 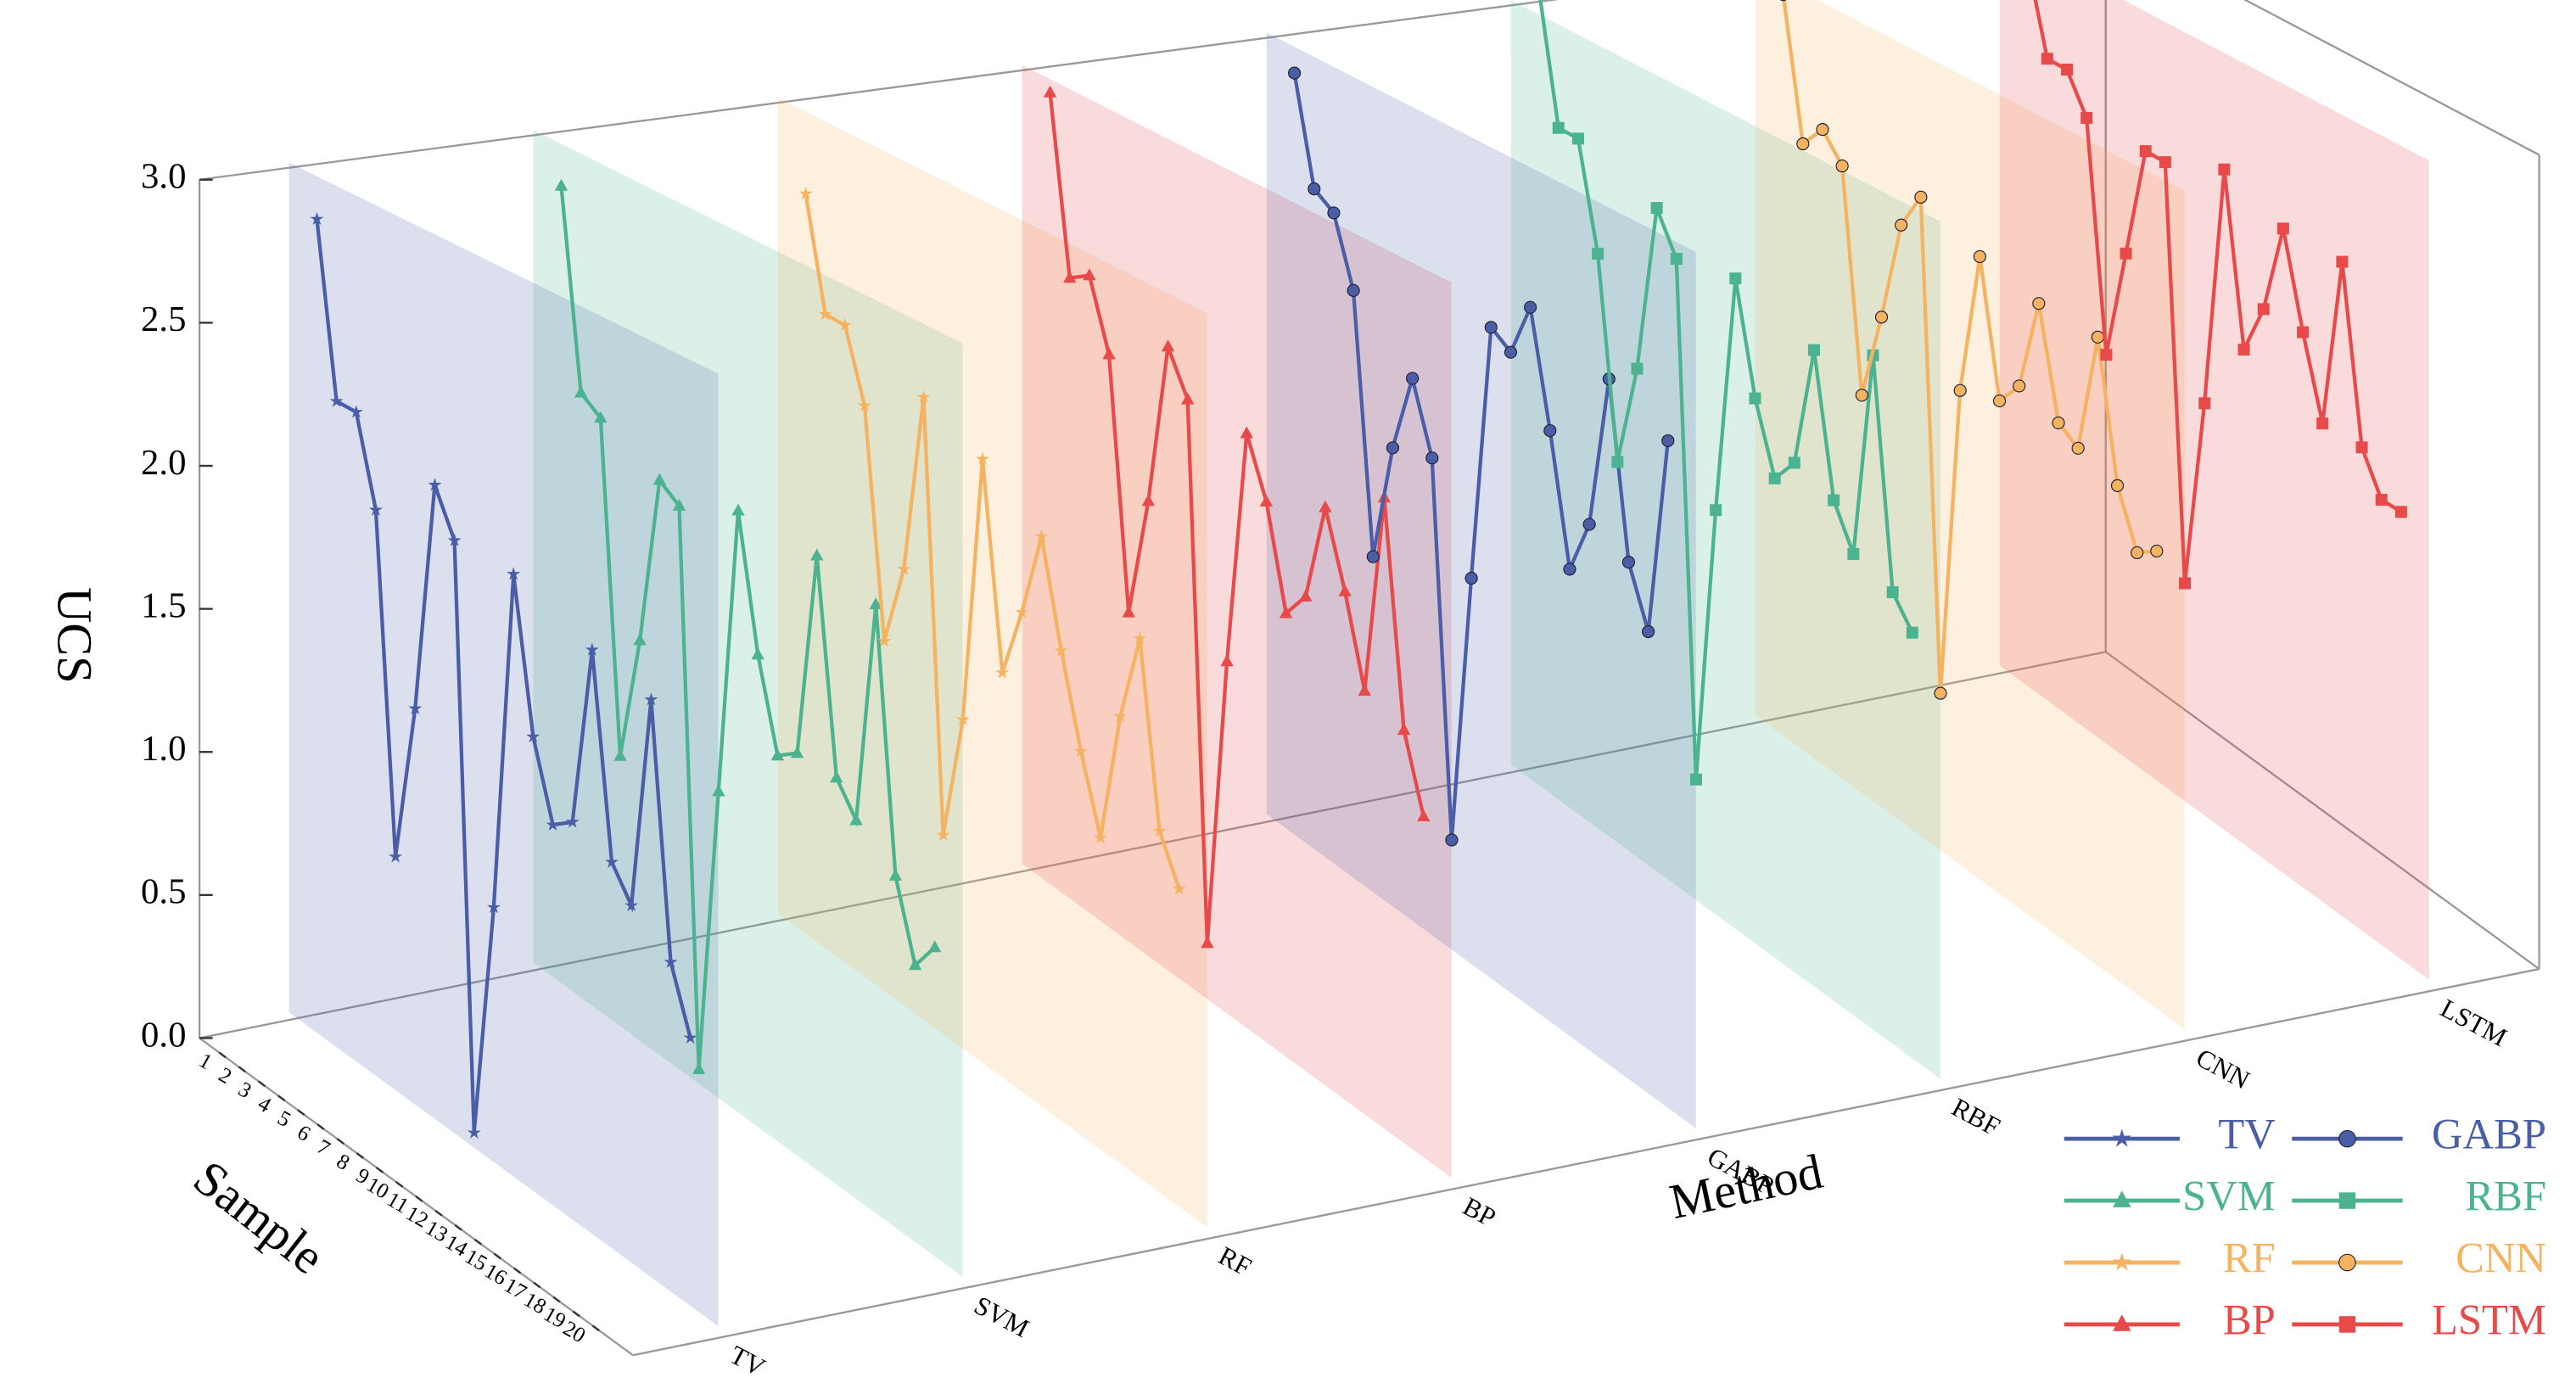 What do you see at coordinates (265, 1104) in the screenshot?
I see `x-tick-label: 4` at bounding box center [265, 1104].